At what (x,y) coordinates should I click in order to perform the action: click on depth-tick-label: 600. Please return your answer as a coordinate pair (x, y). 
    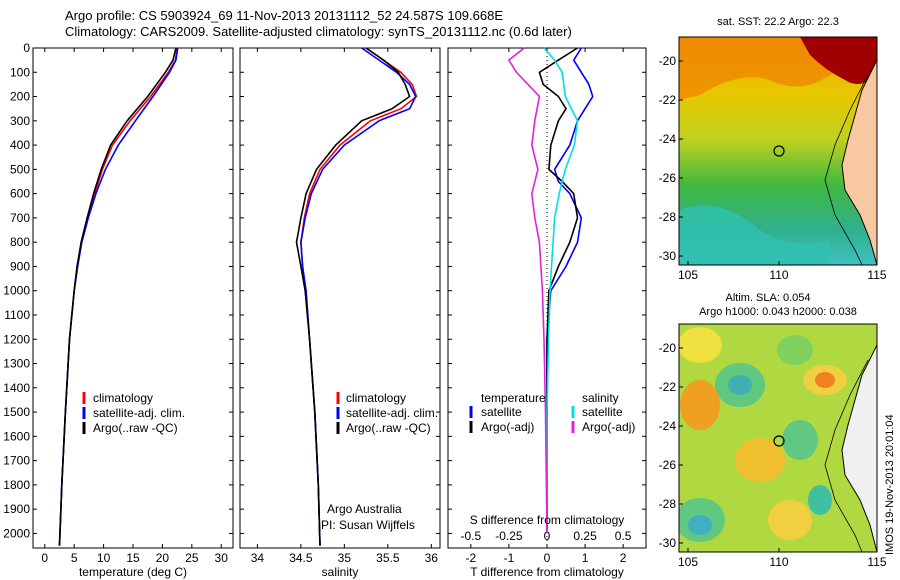
    Looking at the image, I should click on (20, 194).